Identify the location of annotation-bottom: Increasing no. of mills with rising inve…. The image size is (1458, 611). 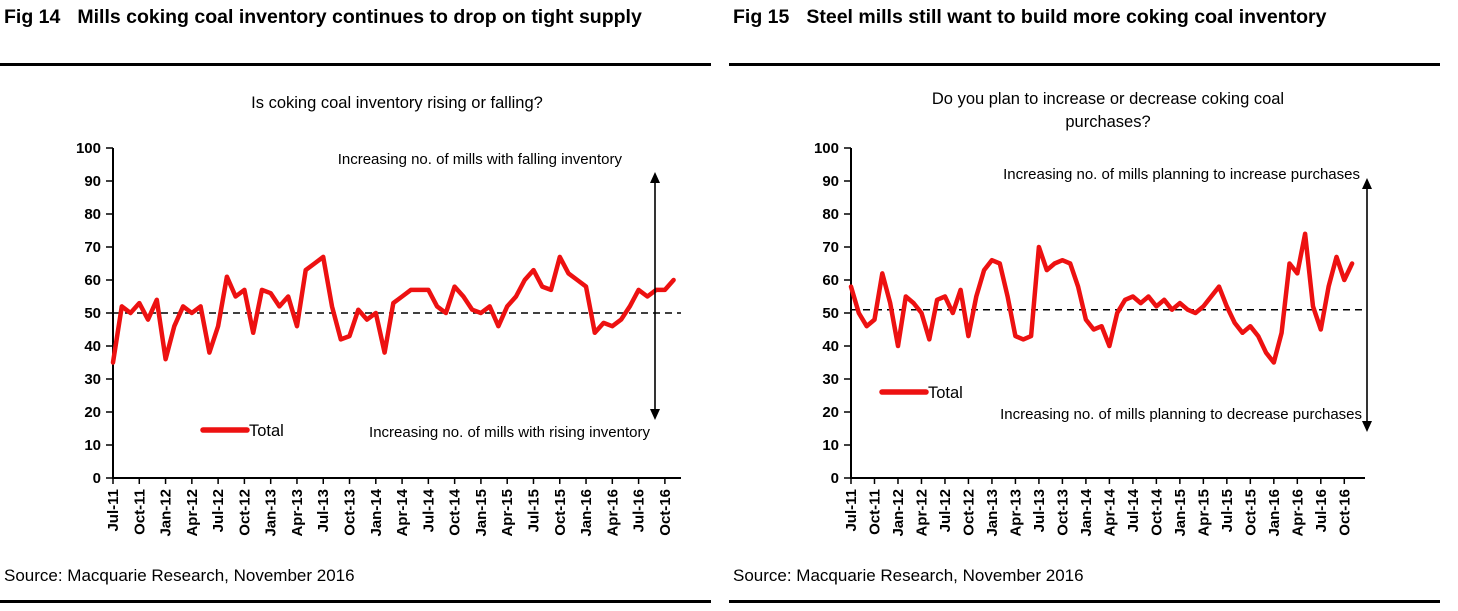
(509, 432).